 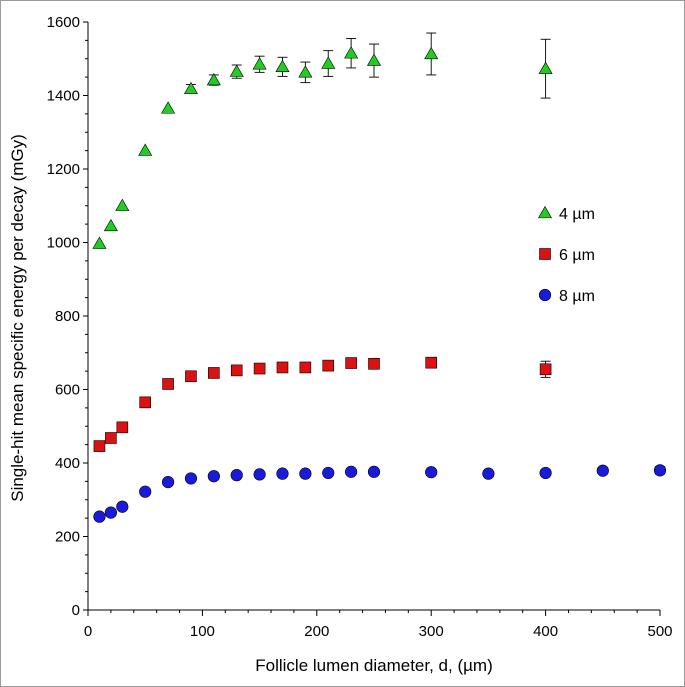 What do you see at coordinates (316, 631) in the screenshot?
I see `x-tick-label: 200` at bounding box center [316, 631].